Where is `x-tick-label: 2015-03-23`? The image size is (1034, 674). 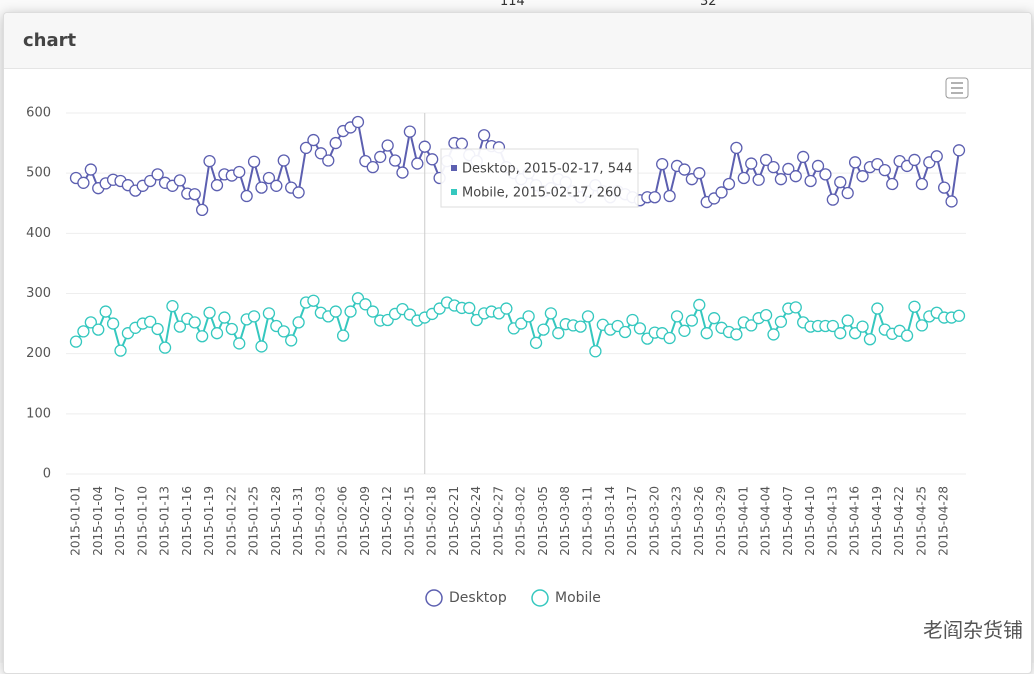 x-tick-label: 2015-03-23 is located at coordinates (677, 521).